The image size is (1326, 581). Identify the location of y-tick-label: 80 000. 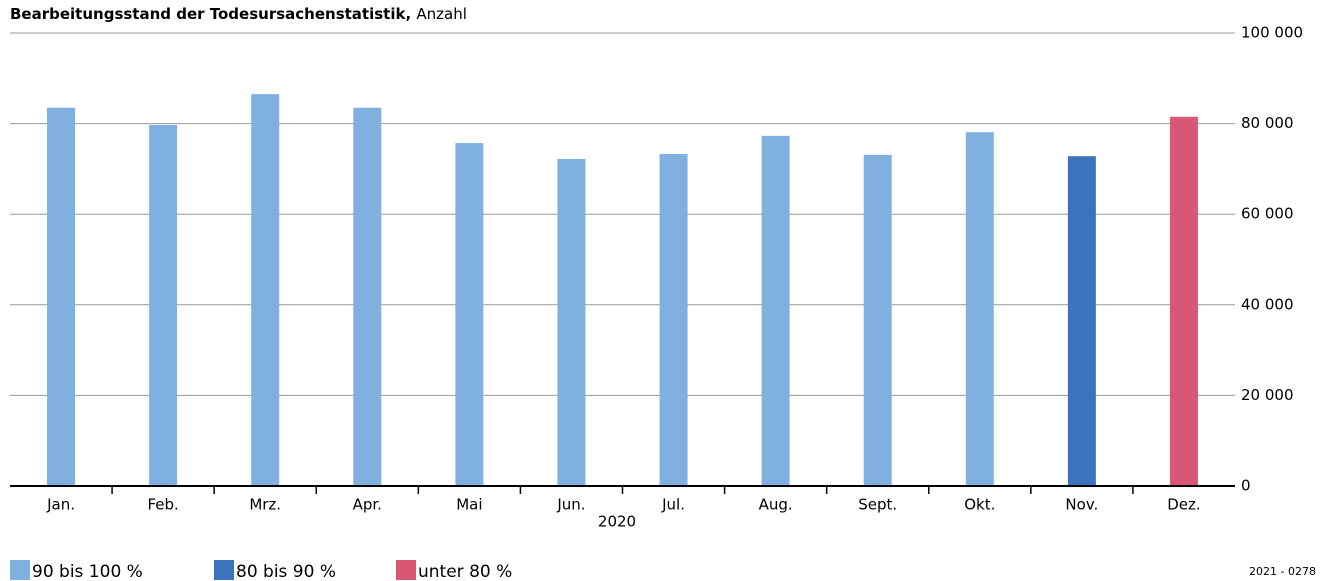
(1267, 123).